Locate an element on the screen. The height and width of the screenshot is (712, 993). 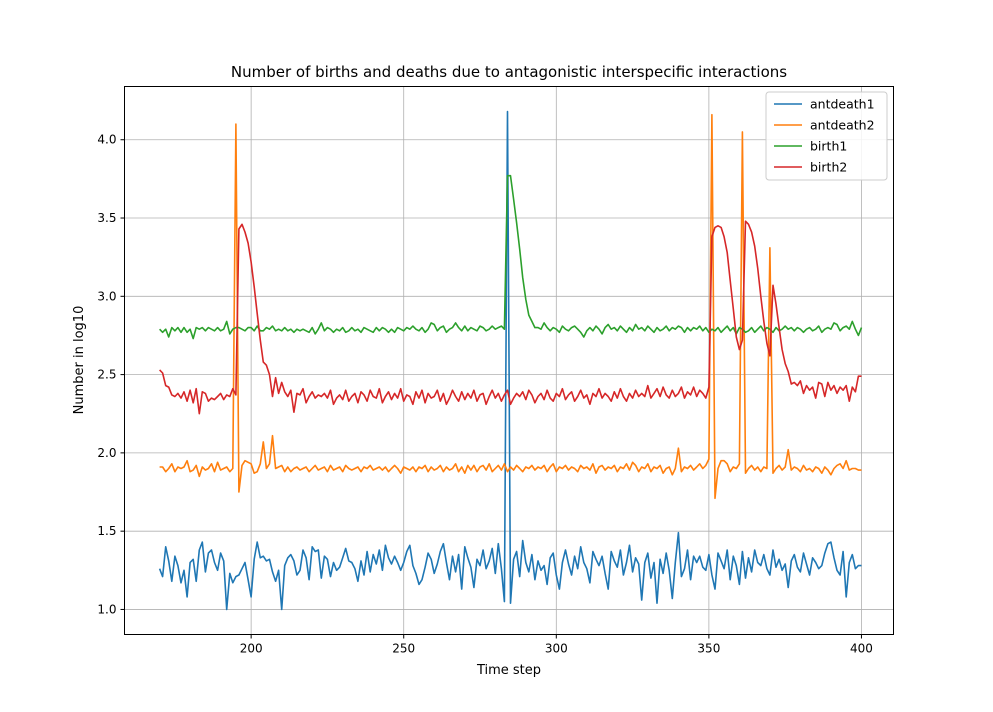
x-tick-label: 400 is located at coordinates (861, 649).